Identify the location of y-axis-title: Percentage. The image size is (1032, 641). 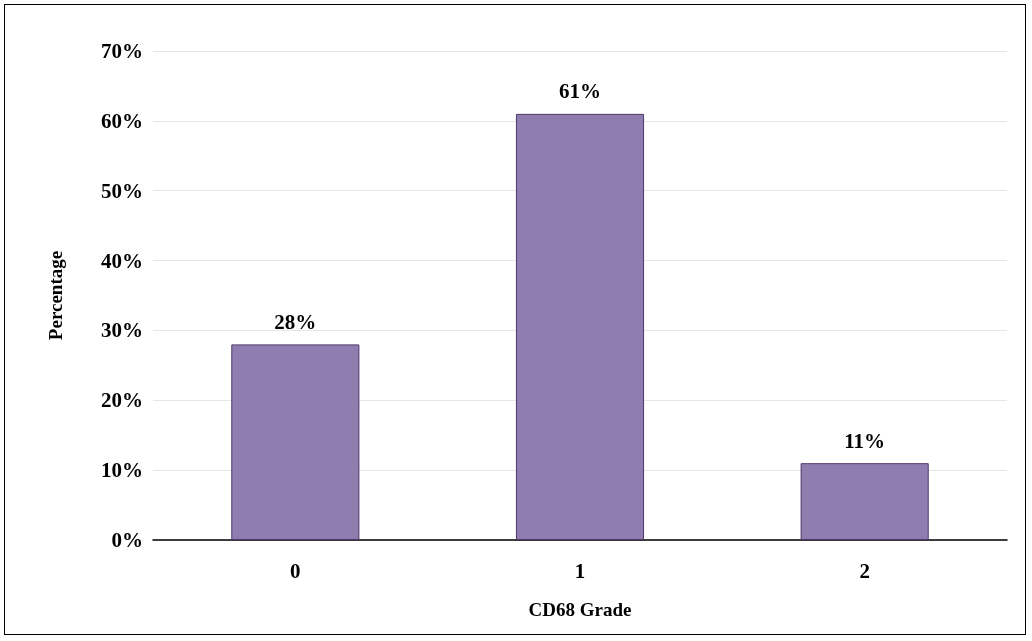
(55, 295).